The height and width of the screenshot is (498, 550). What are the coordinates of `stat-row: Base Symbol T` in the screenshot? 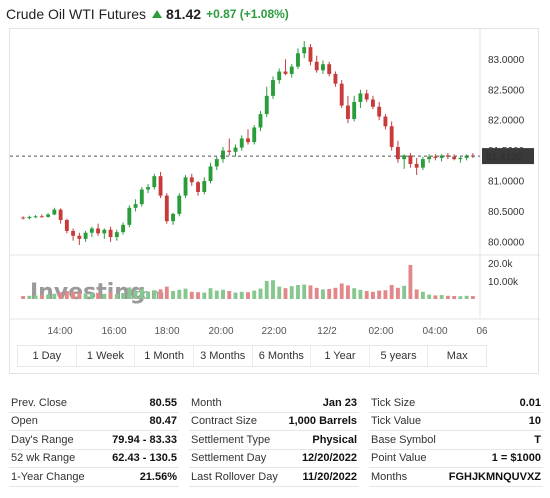 It's located at (456, 440).